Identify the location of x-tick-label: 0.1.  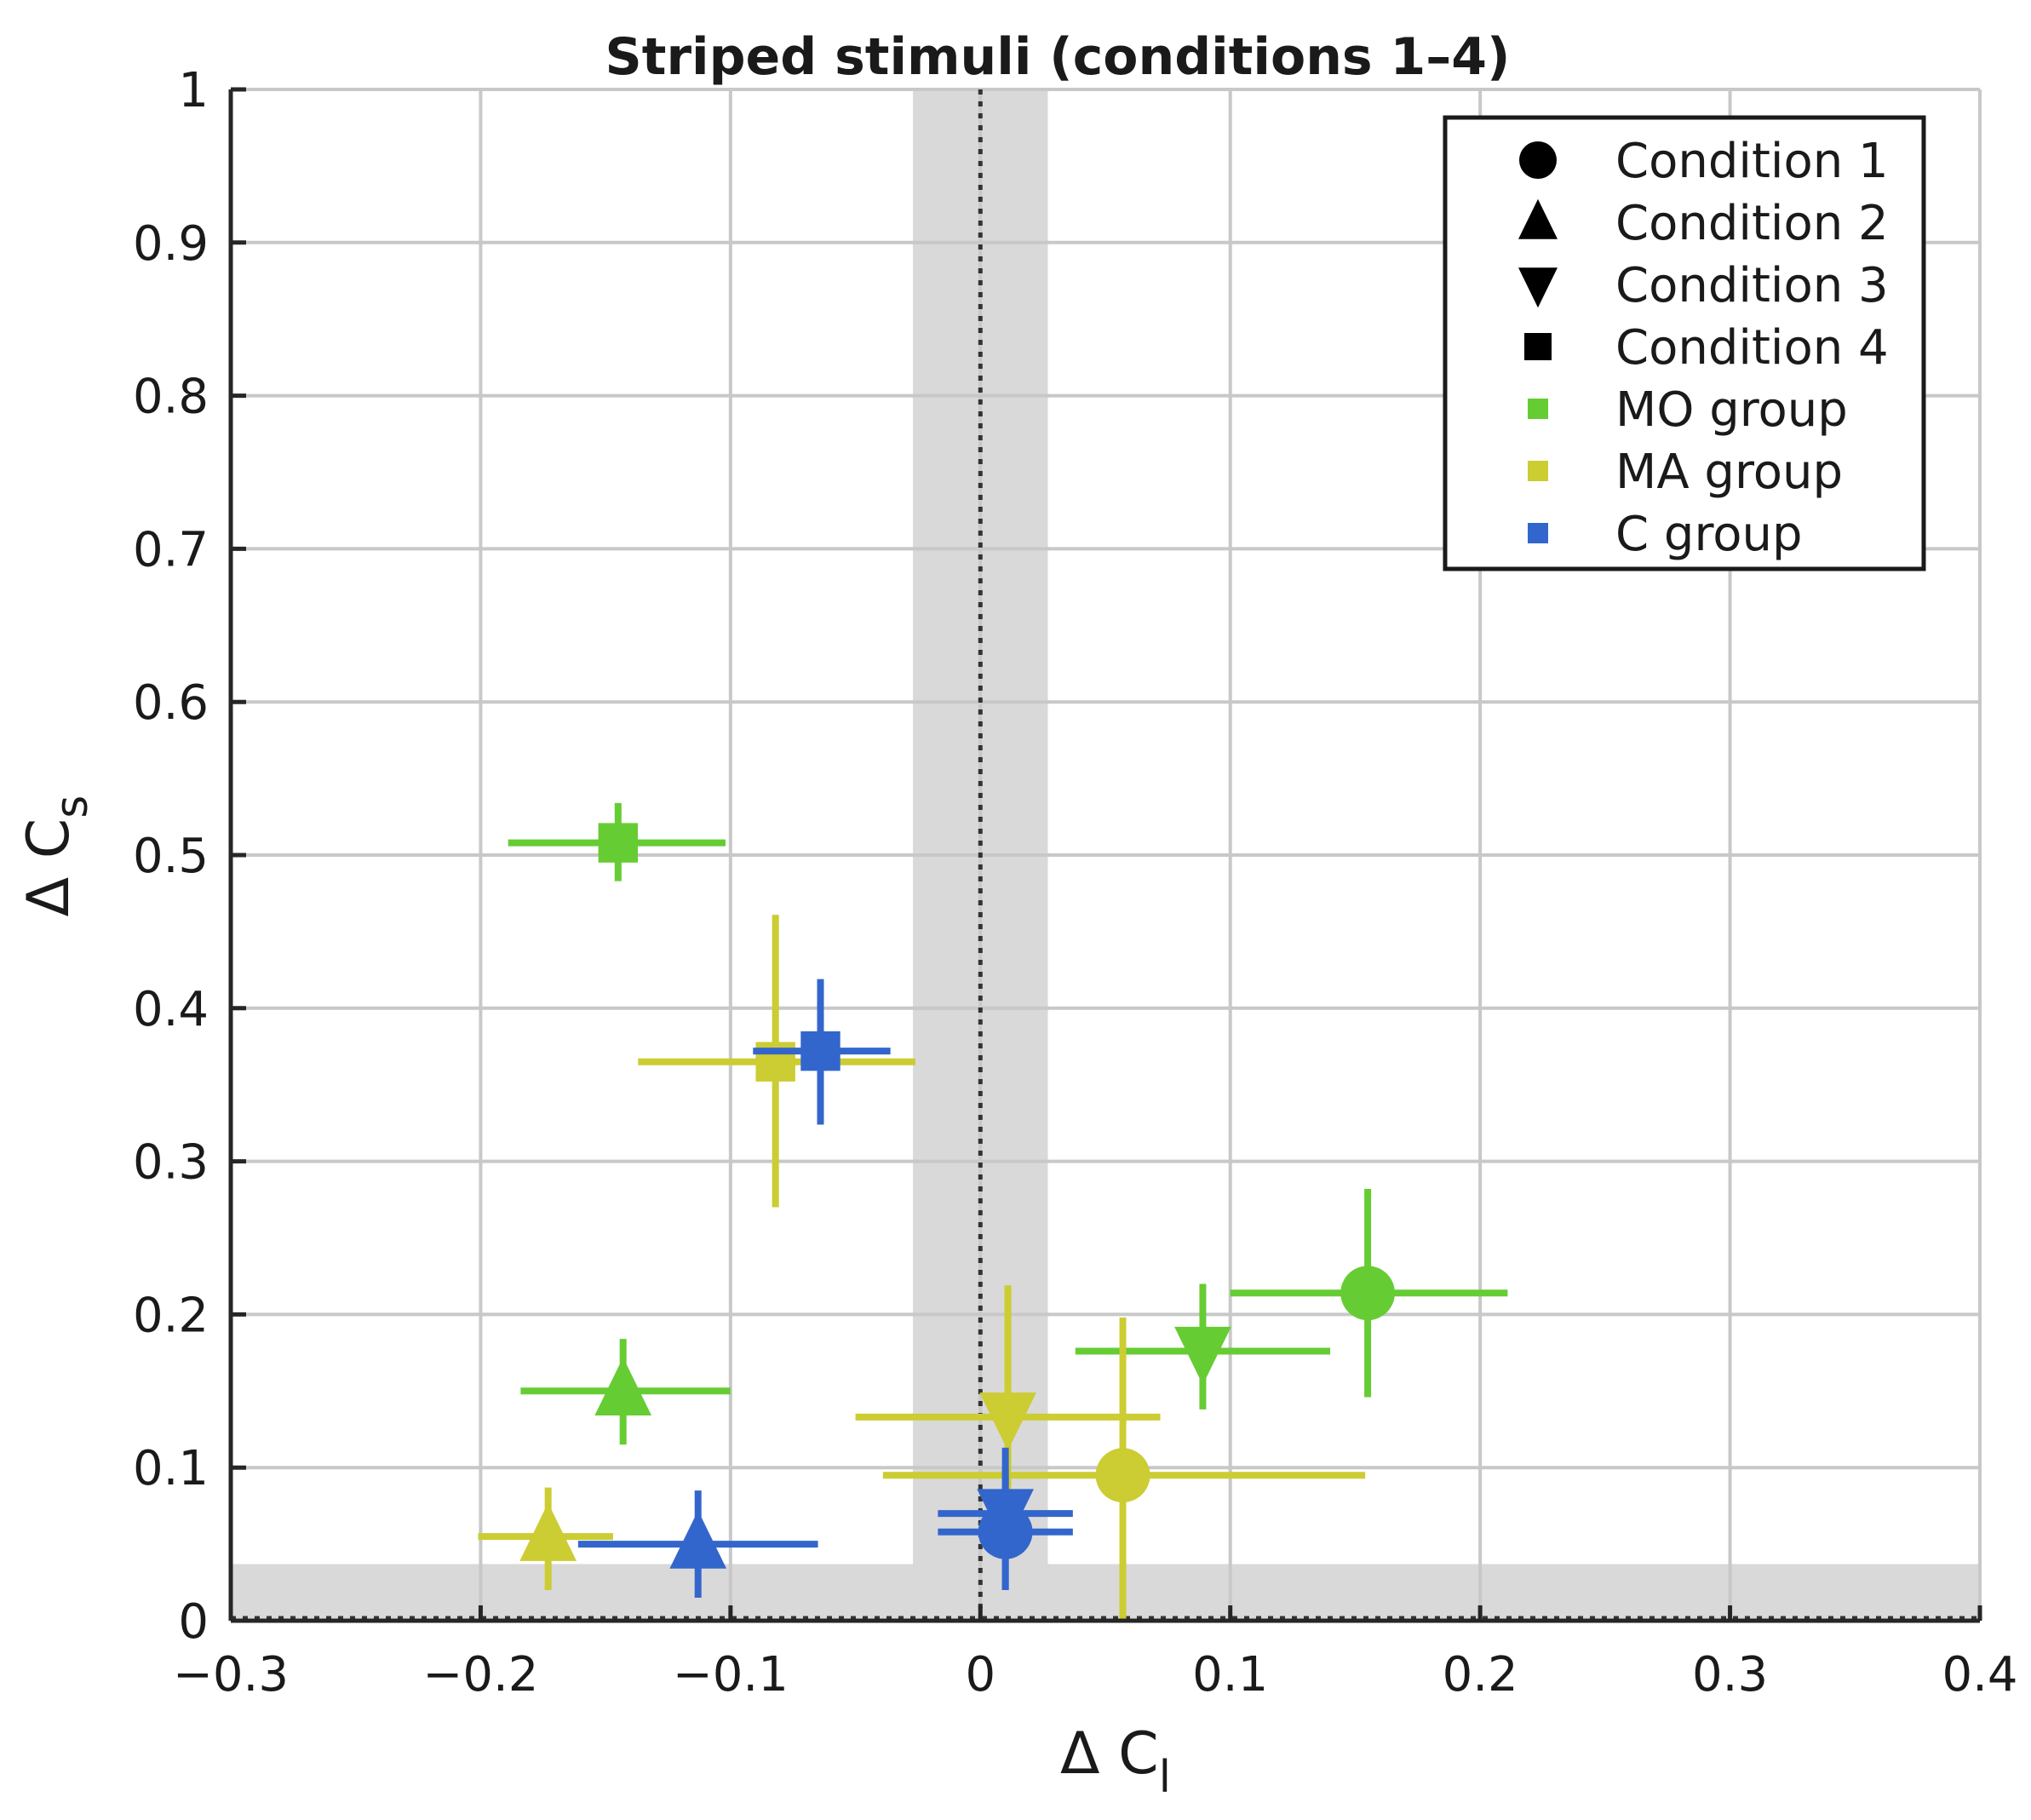
(1230, 1674).